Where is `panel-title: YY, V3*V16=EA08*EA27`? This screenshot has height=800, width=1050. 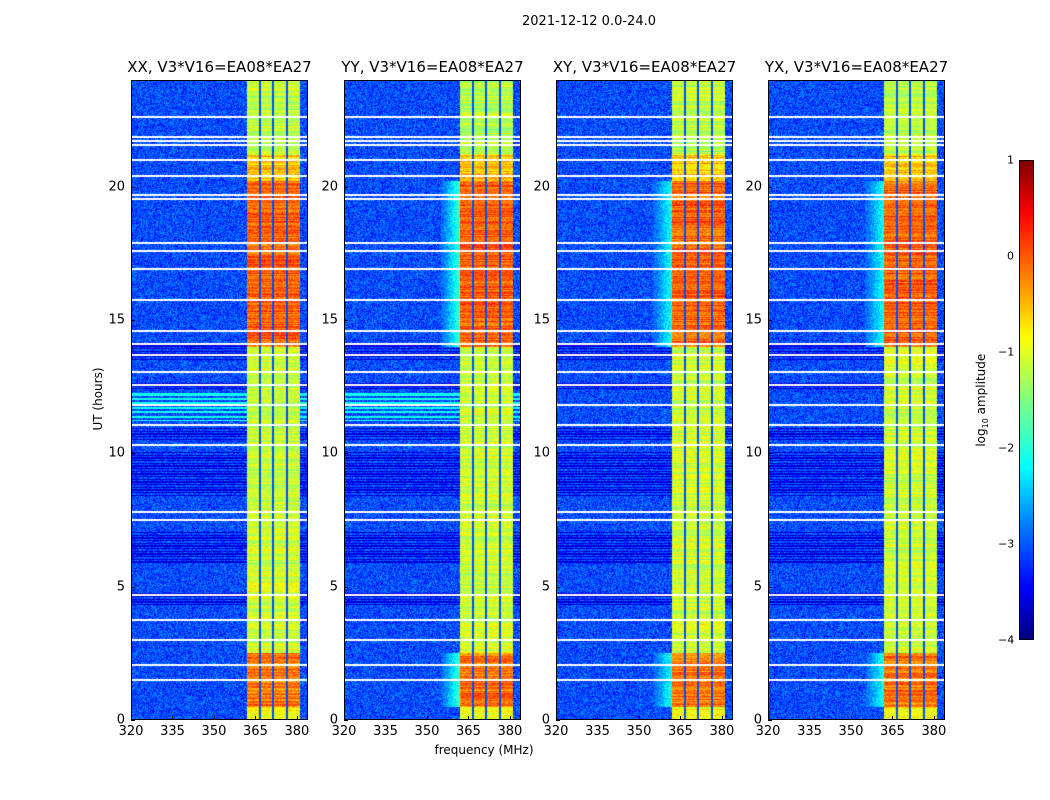 panel-title: YY, V3*V16=EA08*EA27 is located at coordinates (432, 67).